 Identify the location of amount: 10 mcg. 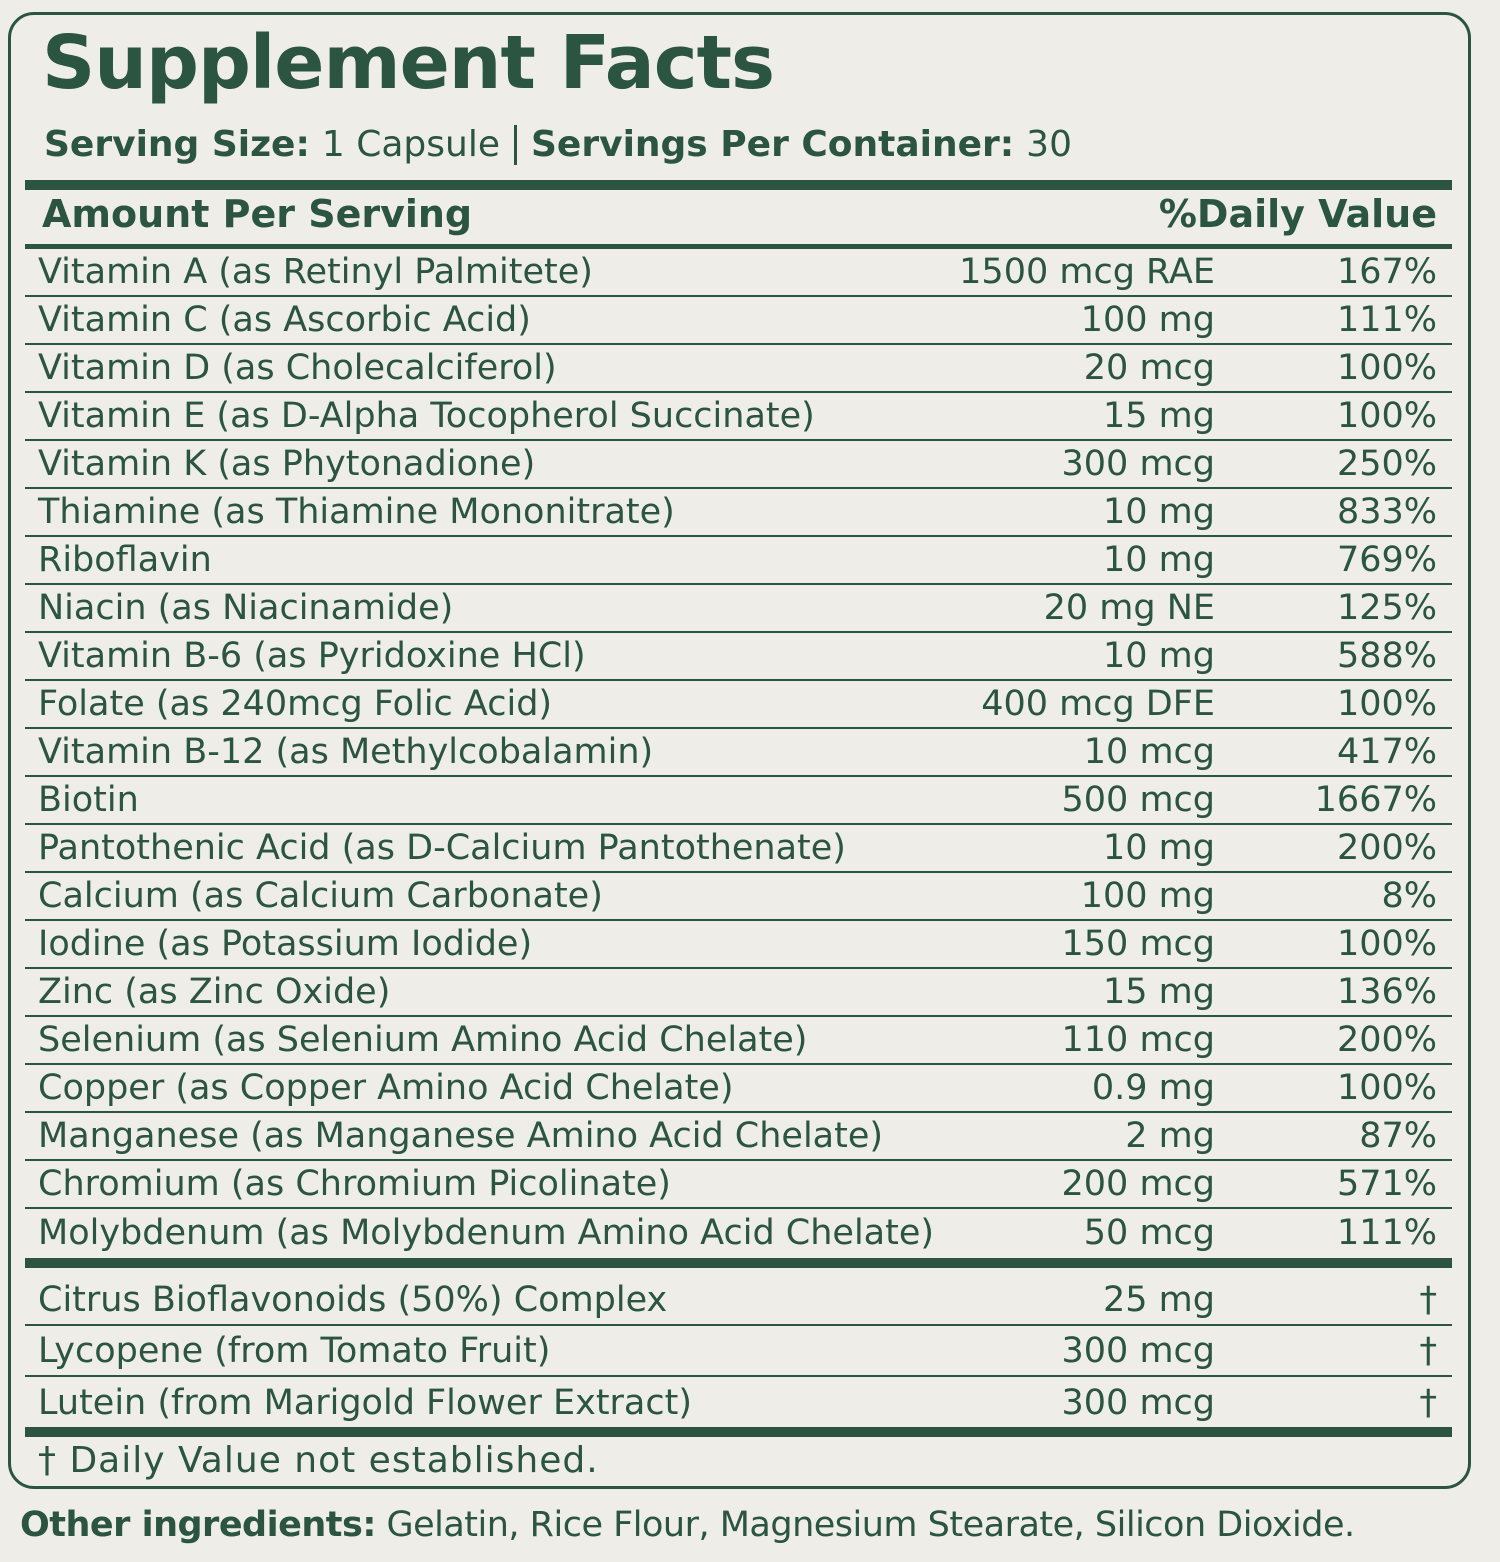
(1149, 752).